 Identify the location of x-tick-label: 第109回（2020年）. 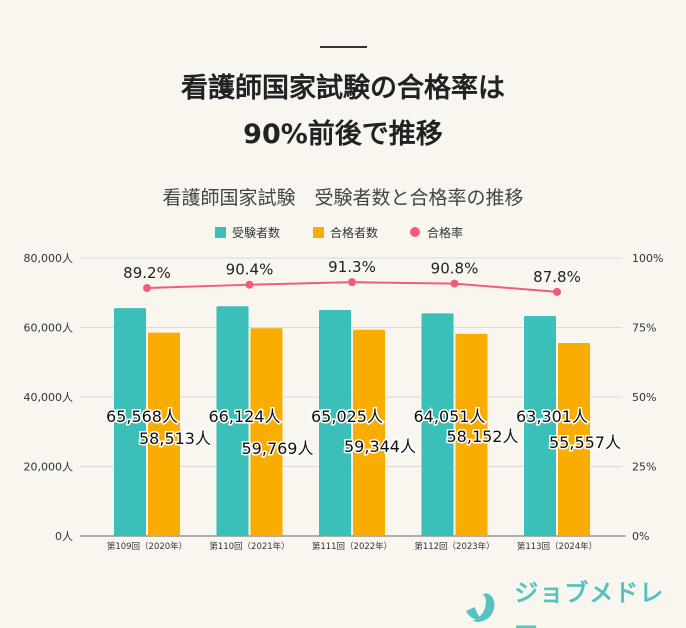
(147, 546).